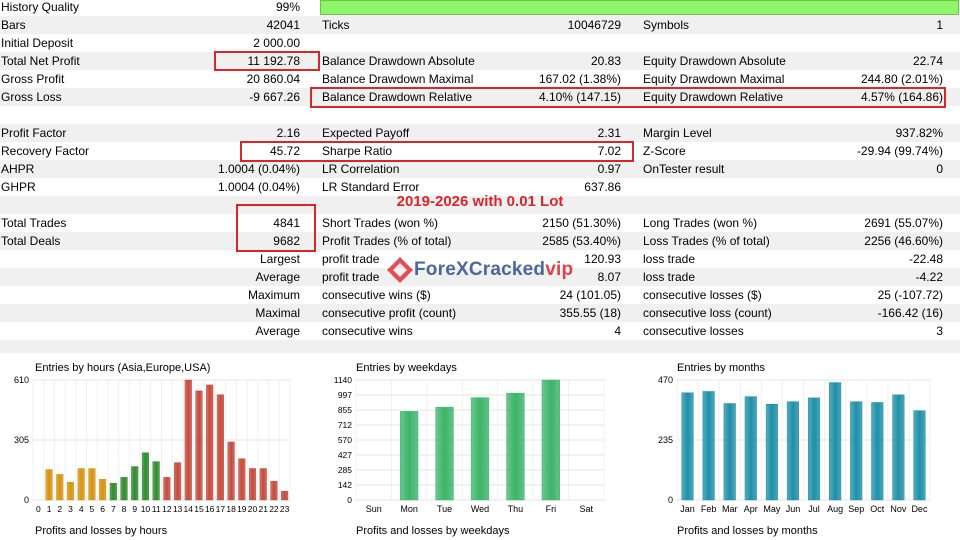 The width and height of the screenshot is (960, 540). What do you see at coordinates (34, 133) in the screenshot?
I see `profit-factor-label: Profit Factor` at bounding box center [34, 133].